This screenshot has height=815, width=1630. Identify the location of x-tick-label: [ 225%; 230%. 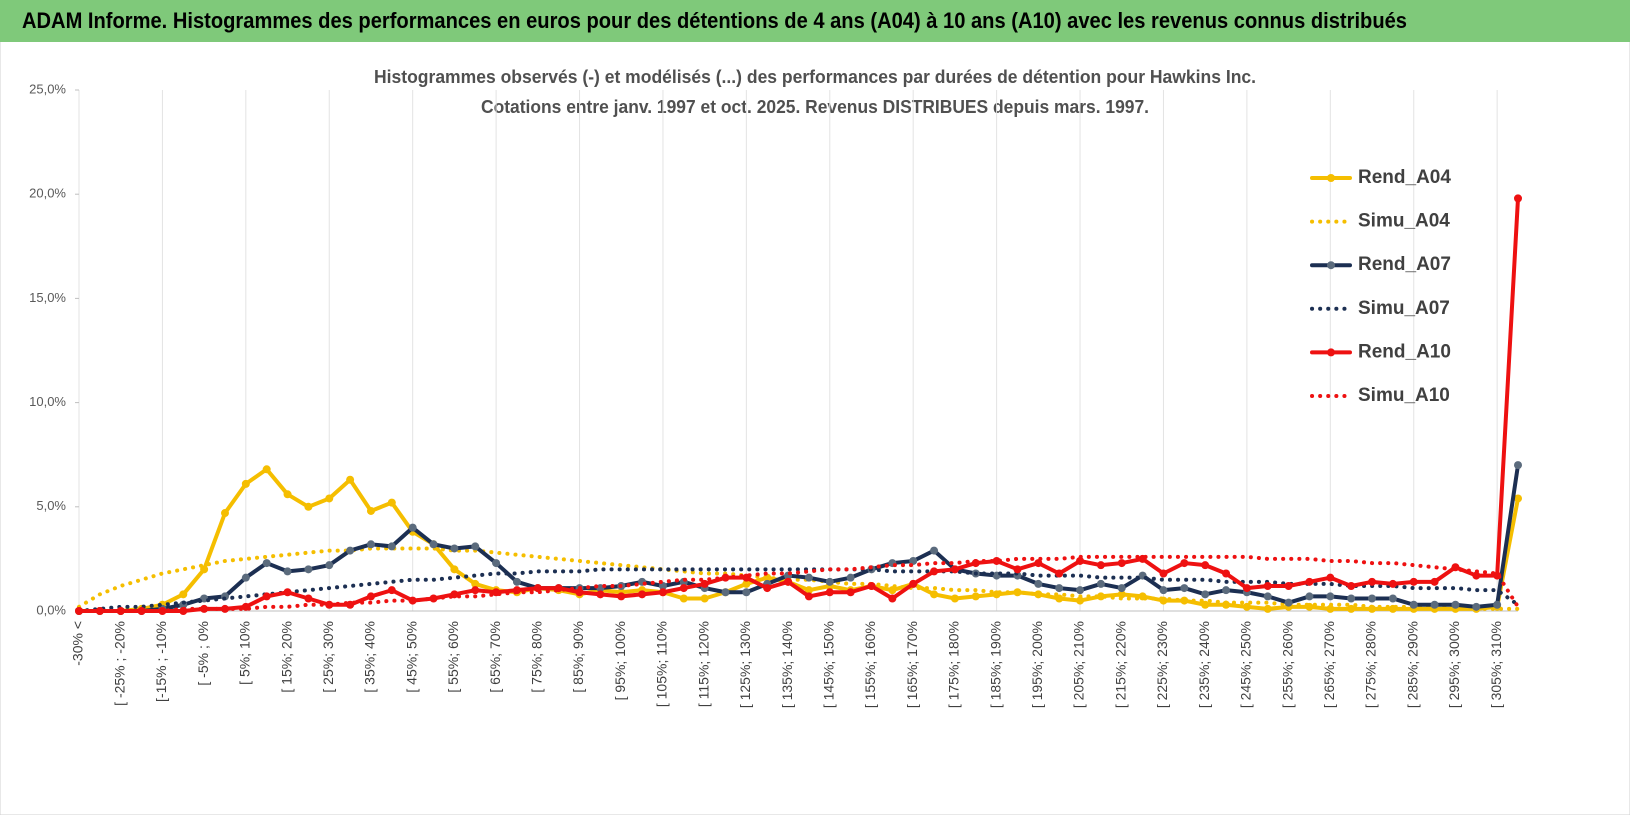
(1162, 664).